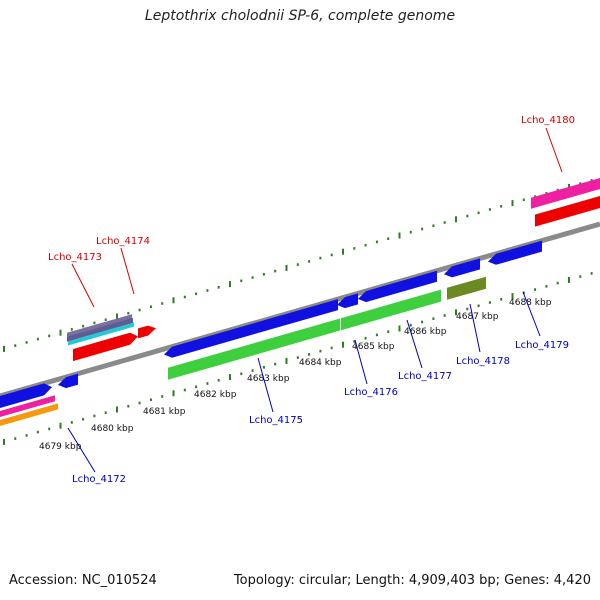  Describe the element at coordinates (483, 361) in the screenshot. I see `gene-label: Lcho_4178` at that location.